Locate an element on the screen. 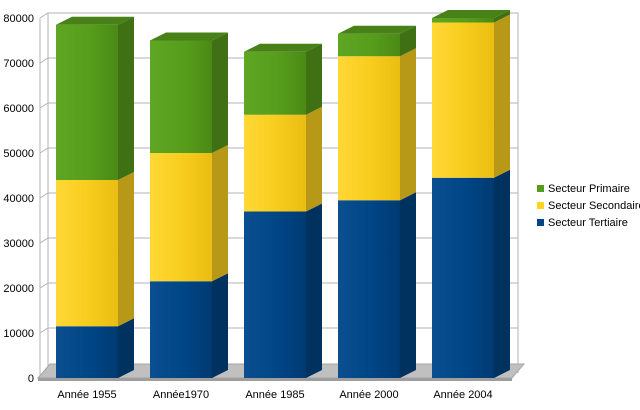  y-tick-label: 50000 is located at coordinates (18, 154).